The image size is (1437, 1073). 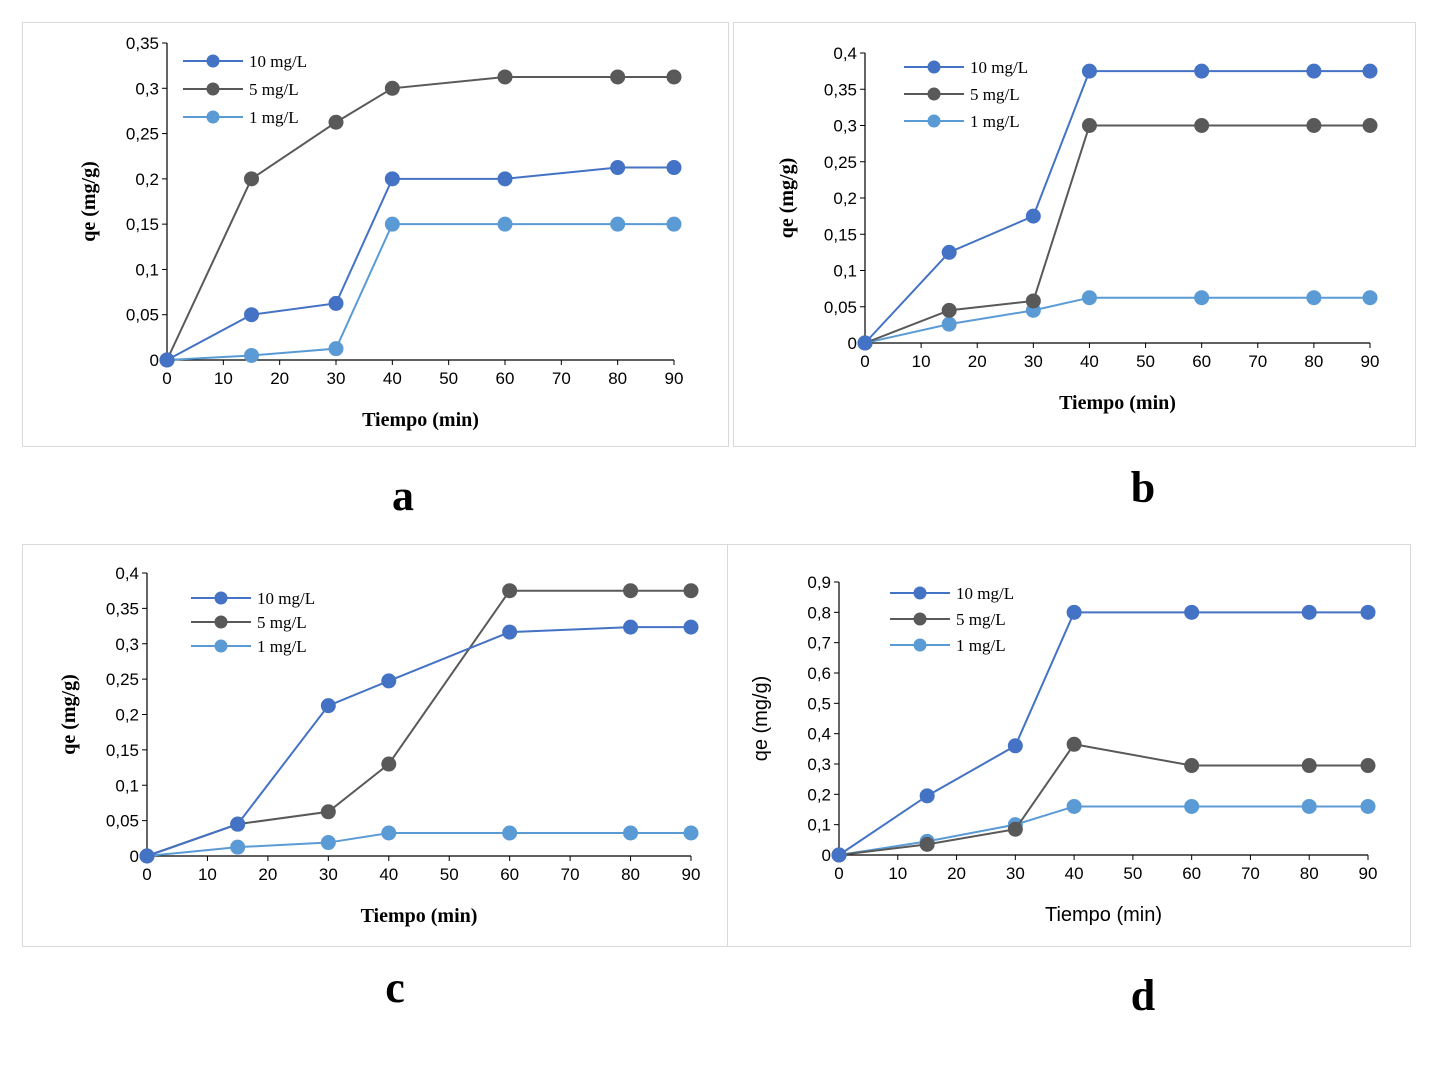 I want to click on panel-label-c: c, so click(x=395, y=987).